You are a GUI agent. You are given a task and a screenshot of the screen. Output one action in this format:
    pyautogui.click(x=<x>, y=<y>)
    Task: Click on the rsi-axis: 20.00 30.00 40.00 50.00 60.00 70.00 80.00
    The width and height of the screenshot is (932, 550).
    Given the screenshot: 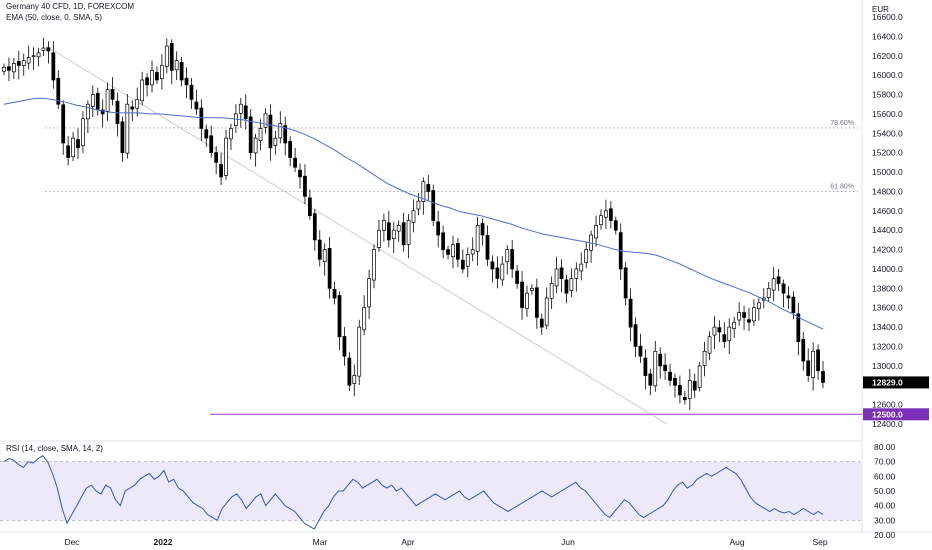 What is the action you would take?
    pyautogui.click(x=885, y=491)
    